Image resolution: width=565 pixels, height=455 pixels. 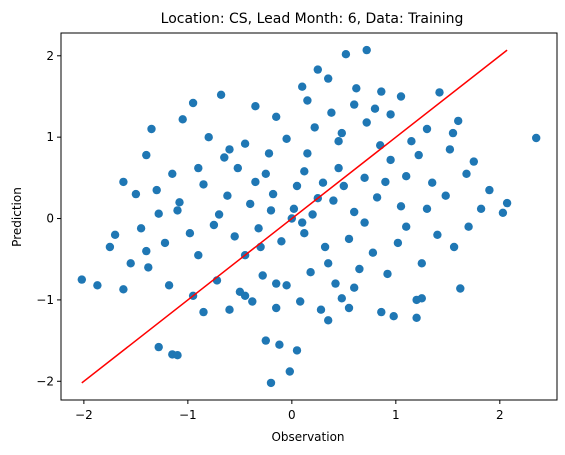 I want to click on y-tick-label: 2, so click(x=50, y=56).